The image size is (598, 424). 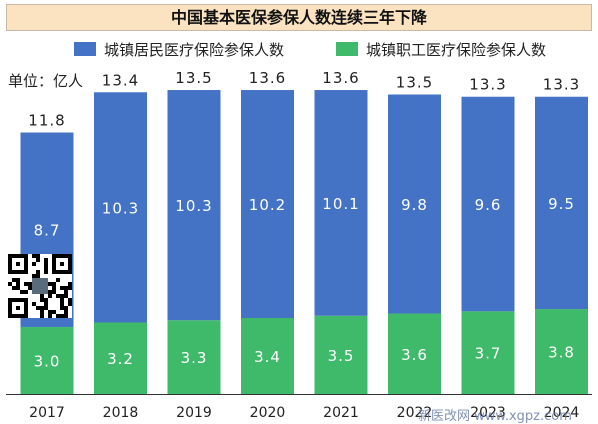 I want to click on data-label-residents-2023: 9.6, so click(x=488, y=205).